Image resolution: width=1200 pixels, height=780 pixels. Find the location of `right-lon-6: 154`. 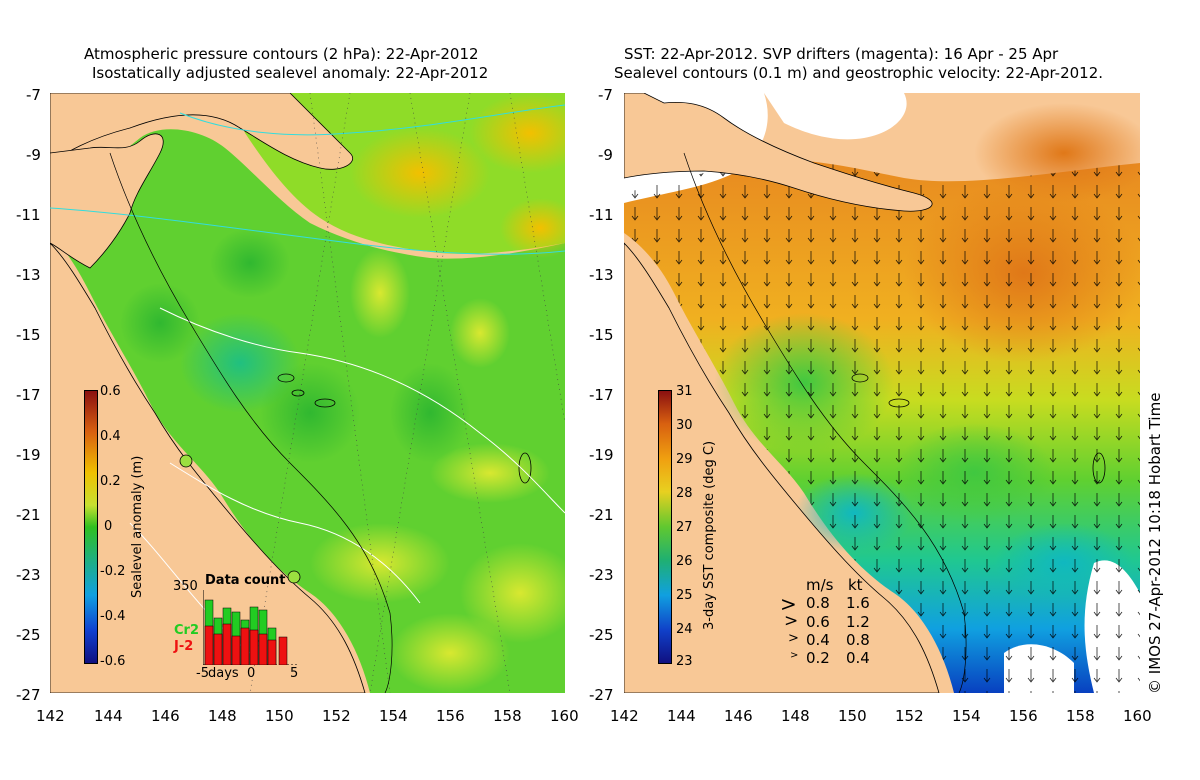

right-lon-6: 154 is located at coordinates (966, 716).